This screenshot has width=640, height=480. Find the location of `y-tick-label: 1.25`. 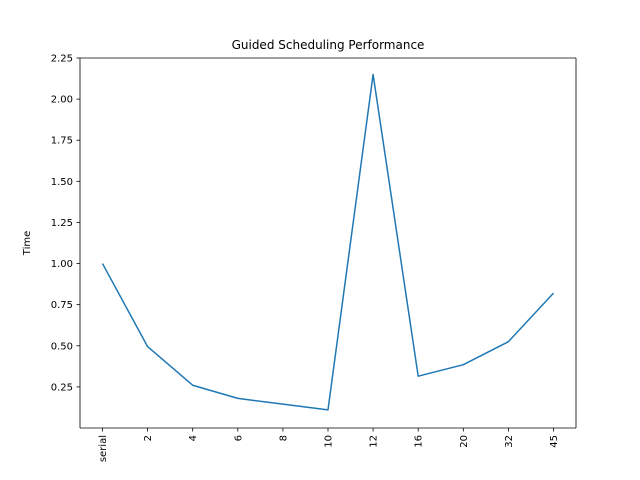

y-tick-label: 1.25 is located at coordinates (62, 223).